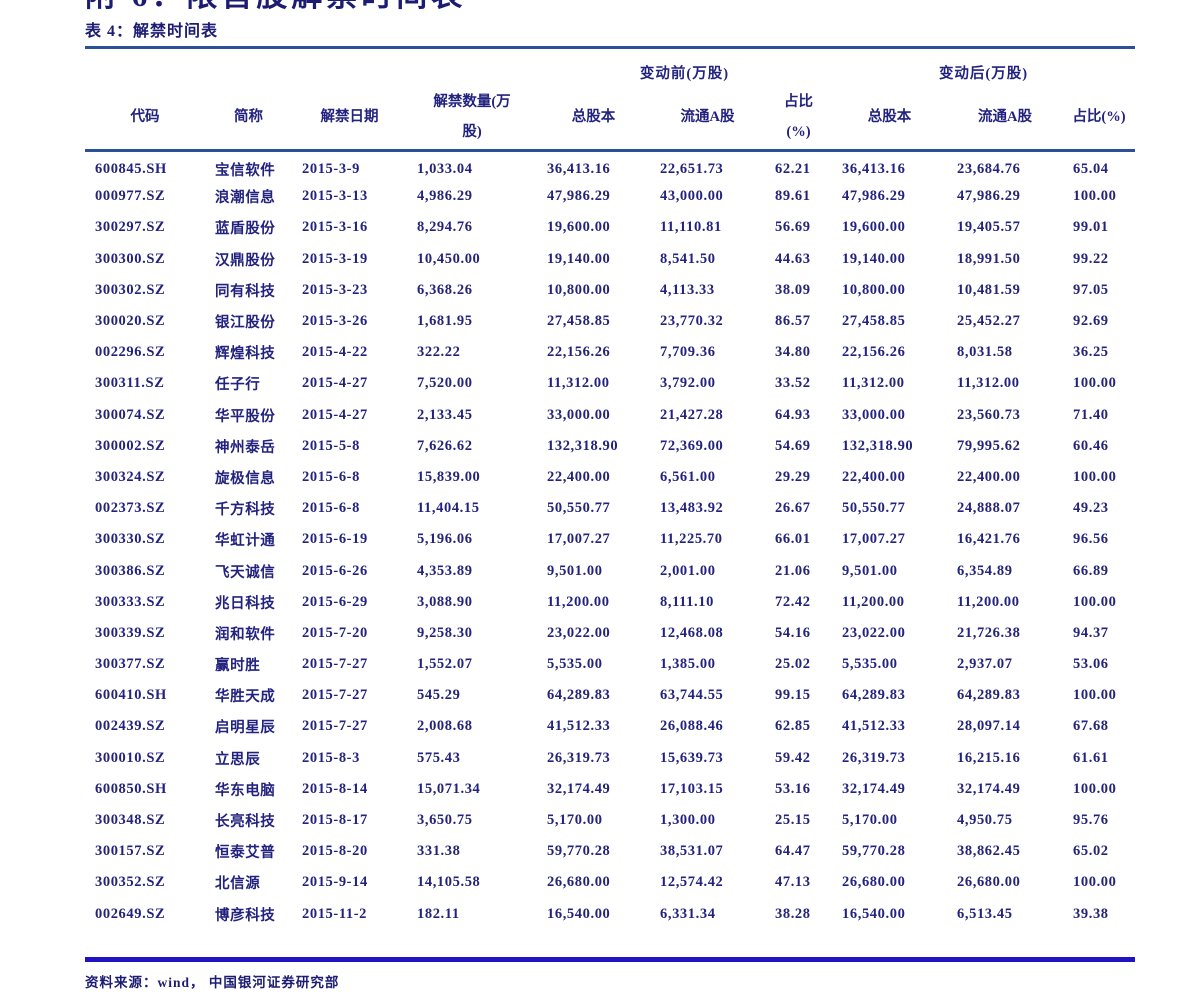 The width and height of the screenshot is (1191, 1001). What do you see at coordinates (579, 695) in the screenshot?
I see `table-cell: 64,289.83` at bounding box center [579, 695].